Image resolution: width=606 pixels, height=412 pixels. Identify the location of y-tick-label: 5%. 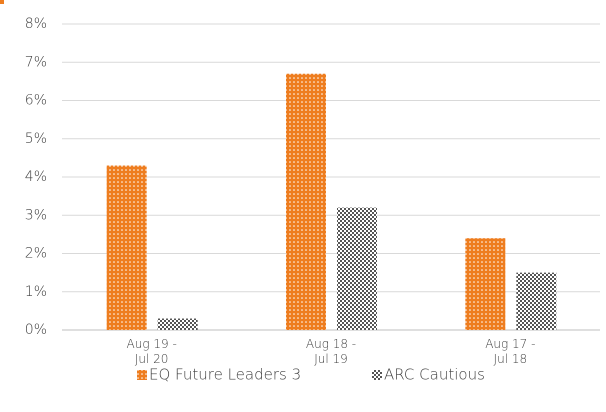
(36, 139).